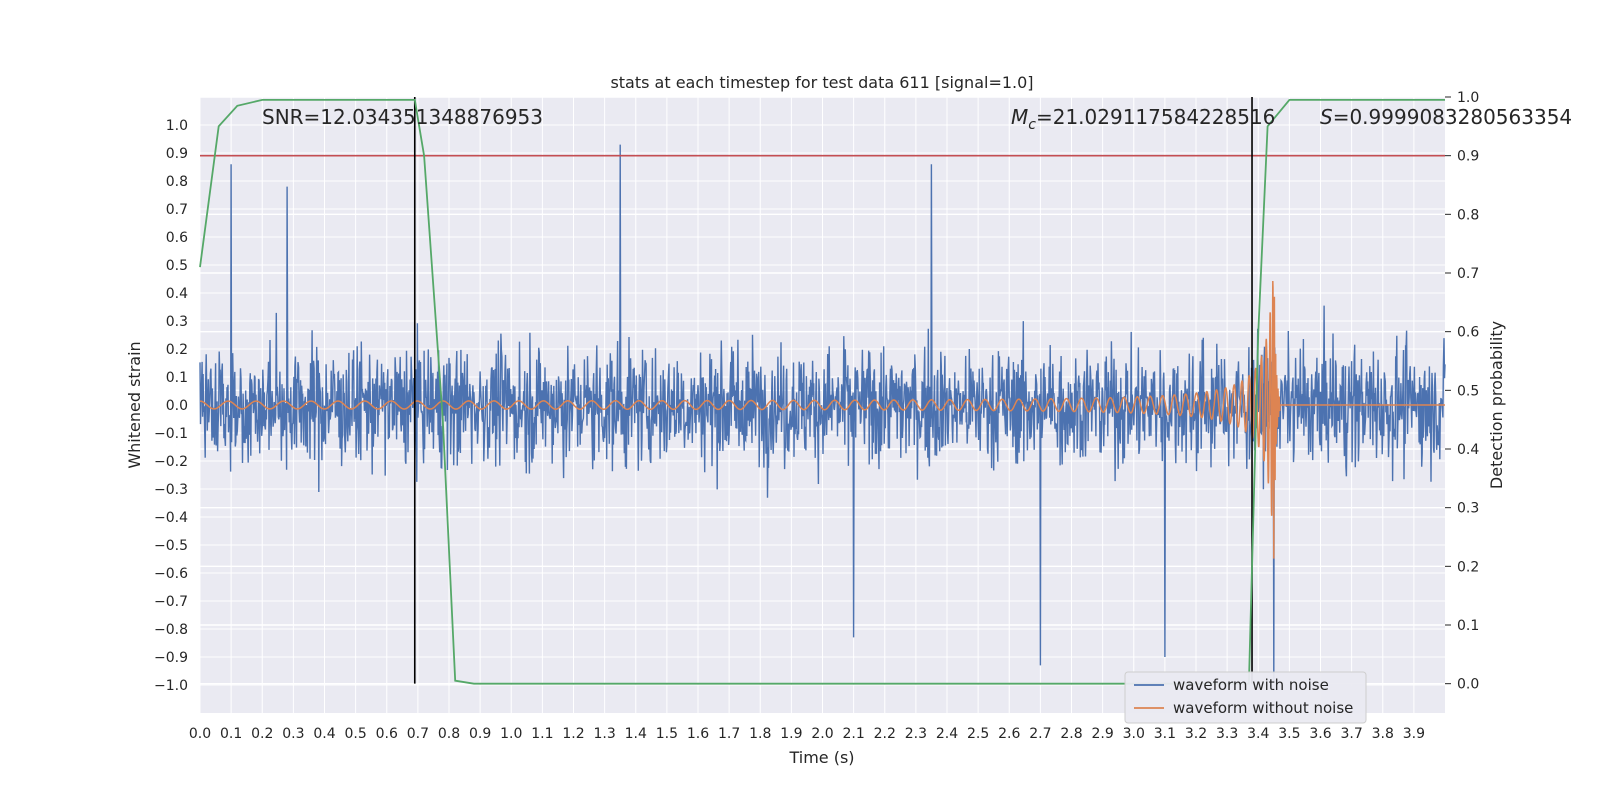 This screenshot has width=1600, height=800. What do you see at coordinates (171, 574) in the screenshot?
I see `y-tick-label: −0.6` at bounding box center [171, 574].